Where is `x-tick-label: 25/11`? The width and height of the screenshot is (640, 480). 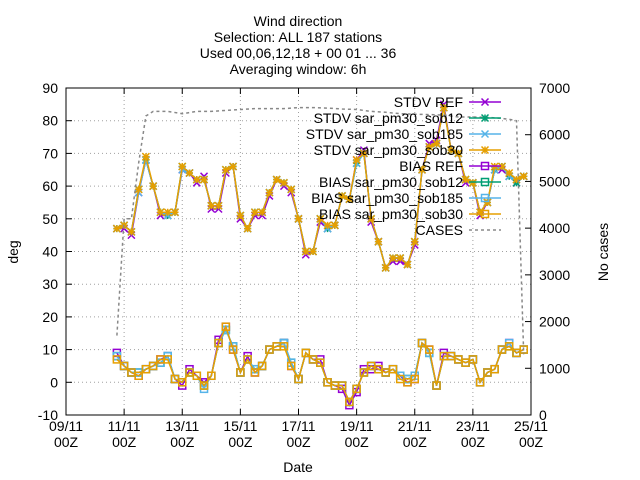 x-tick-label: 25/11 is located at coordinates (531, 426).